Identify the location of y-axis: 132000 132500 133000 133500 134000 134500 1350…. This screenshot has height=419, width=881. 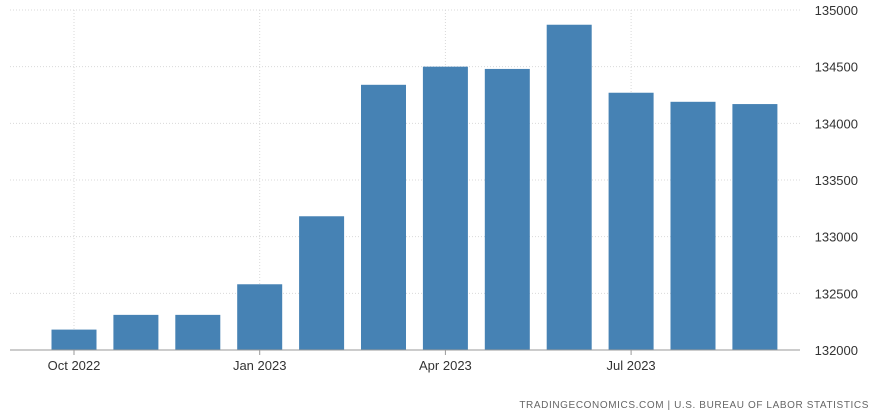
(836, 180).